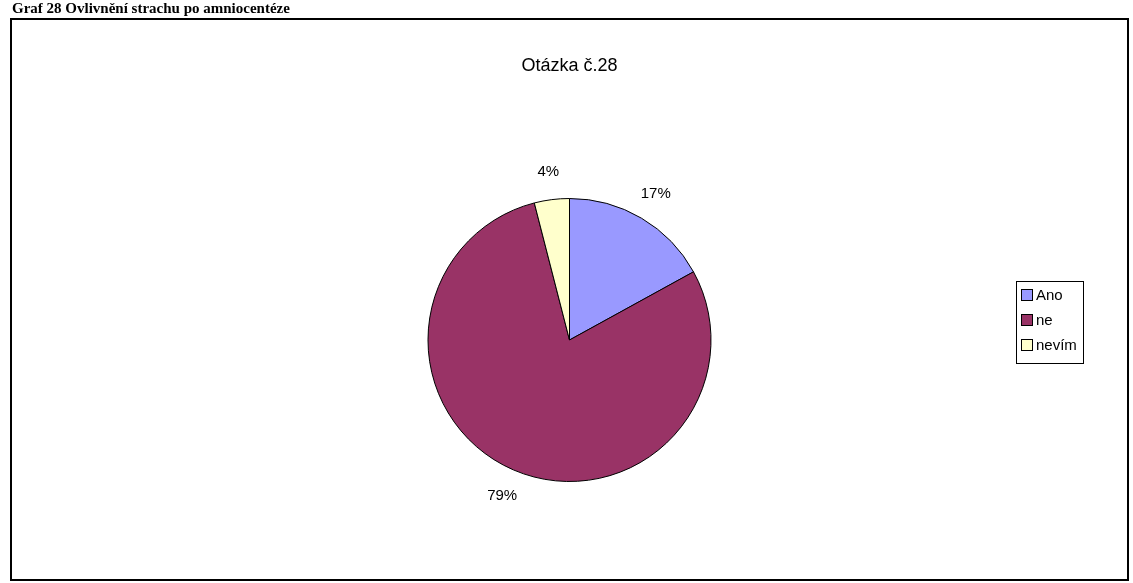 Image resolution: width=1133 pixels, height=583 pixels. I want to click on legend-label: ne, so click(1044, 319).